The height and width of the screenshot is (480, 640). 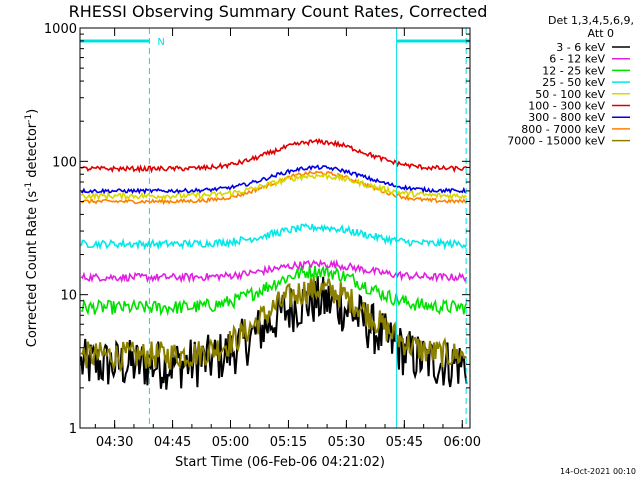 What do you see at coordinates (64, 162) in the screenshot?
I see `y-tick-label: 100` at bounding box center [64, 162].